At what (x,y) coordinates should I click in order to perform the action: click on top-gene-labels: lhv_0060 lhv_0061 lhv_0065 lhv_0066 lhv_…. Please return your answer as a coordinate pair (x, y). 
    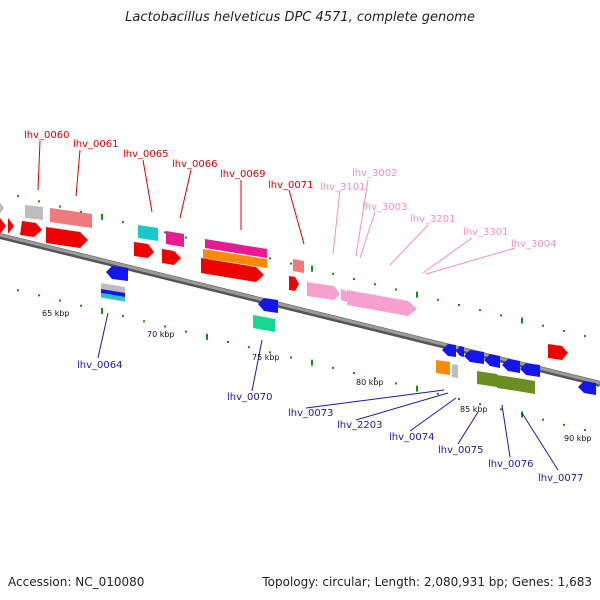
    Looking at the image, I should click on (168, 160).